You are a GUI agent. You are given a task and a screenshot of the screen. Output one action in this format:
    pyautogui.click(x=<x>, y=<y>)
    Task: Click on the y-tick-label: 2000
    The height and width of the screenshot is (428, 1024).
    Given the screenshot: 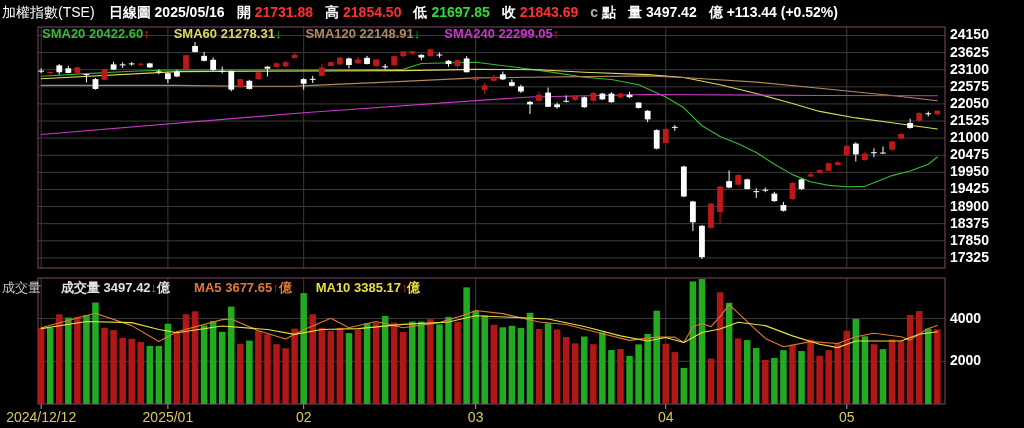 What is the action you would take?
    pyautogui.click(x=966, y=359)
    